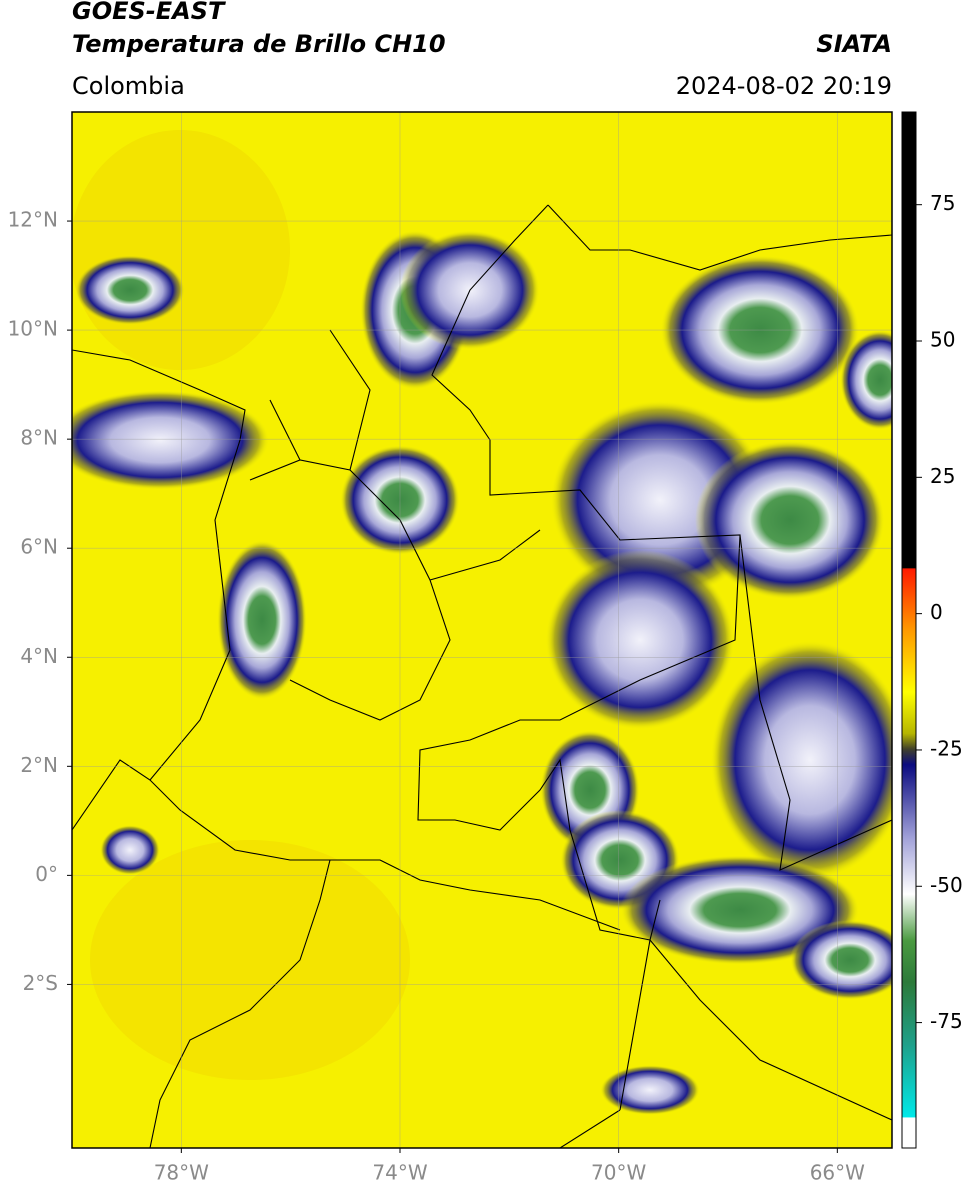 Image resolution: width=966 pixels, height=1190 pixels. Describe the element at coordinates (854, 44) in the screenshot. I see `source: SIATA` at that location.